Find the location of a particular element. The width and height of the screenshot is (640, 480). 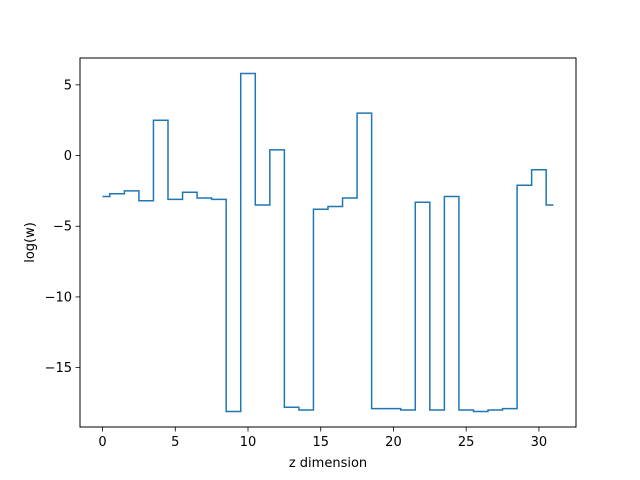

y-tick-label: 5 is located at coordinates (68, 85).